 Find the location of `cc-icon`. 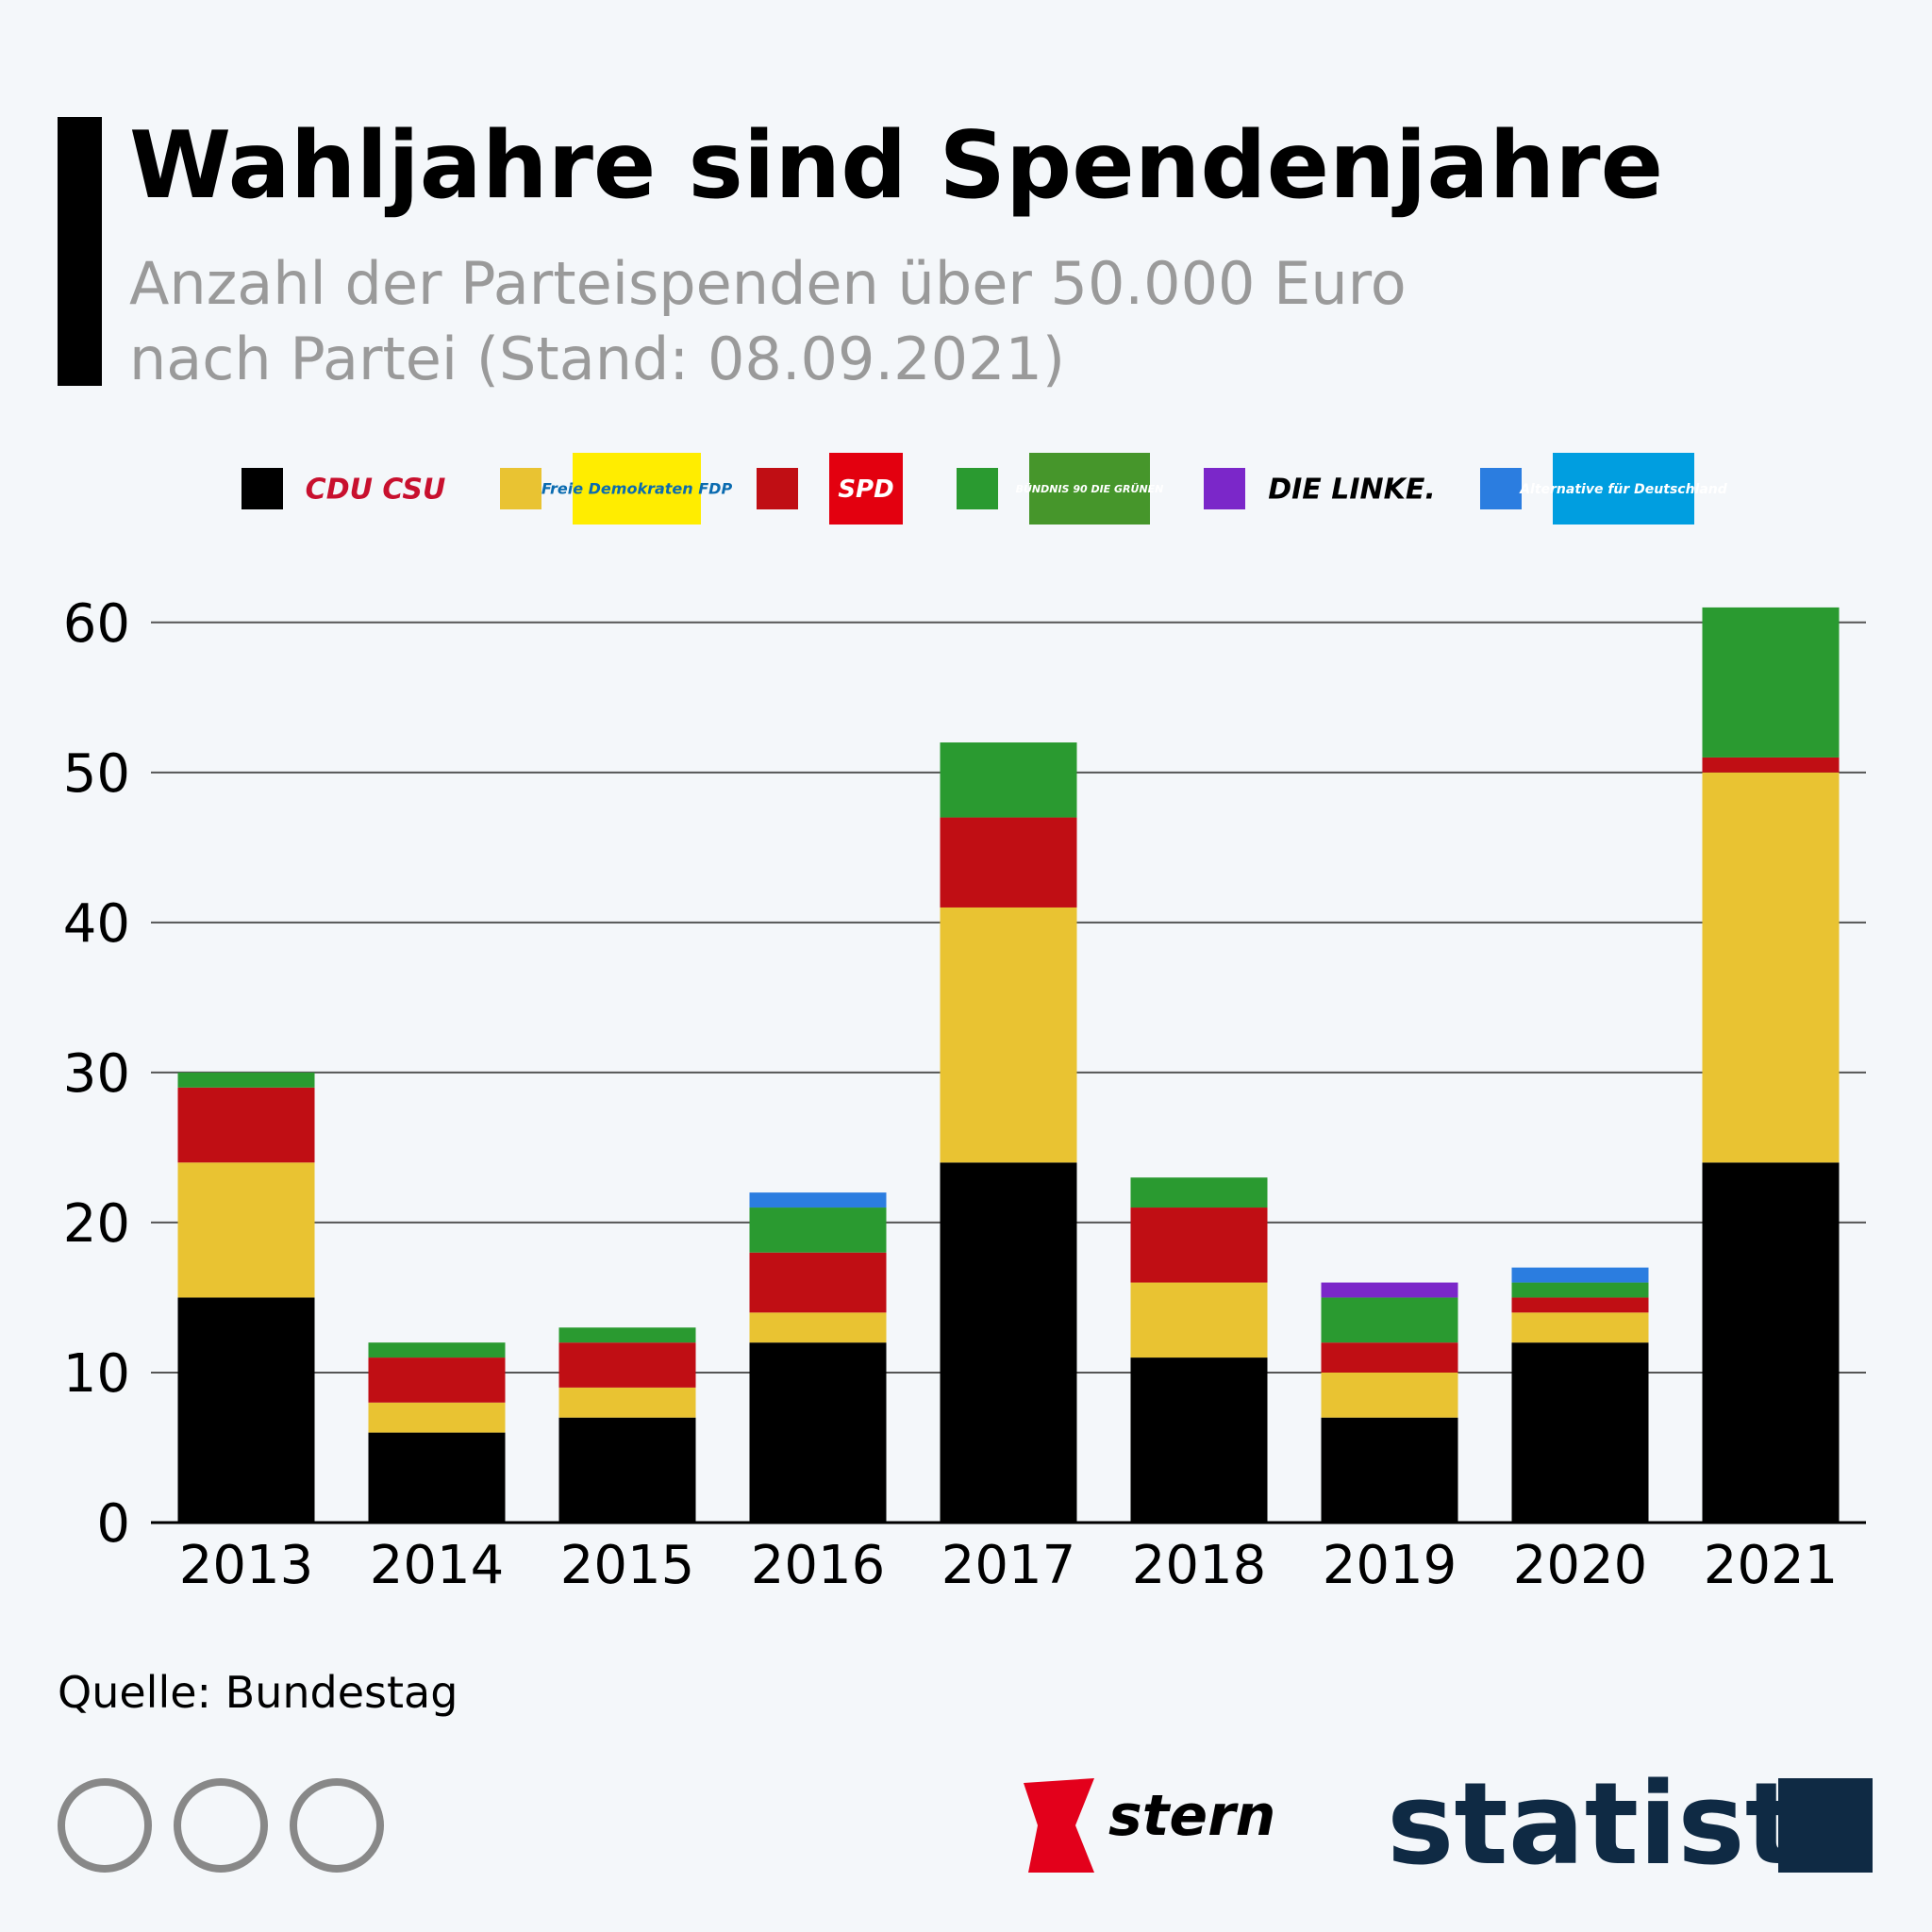

cc-icon is located at coordinates (105, 1826).